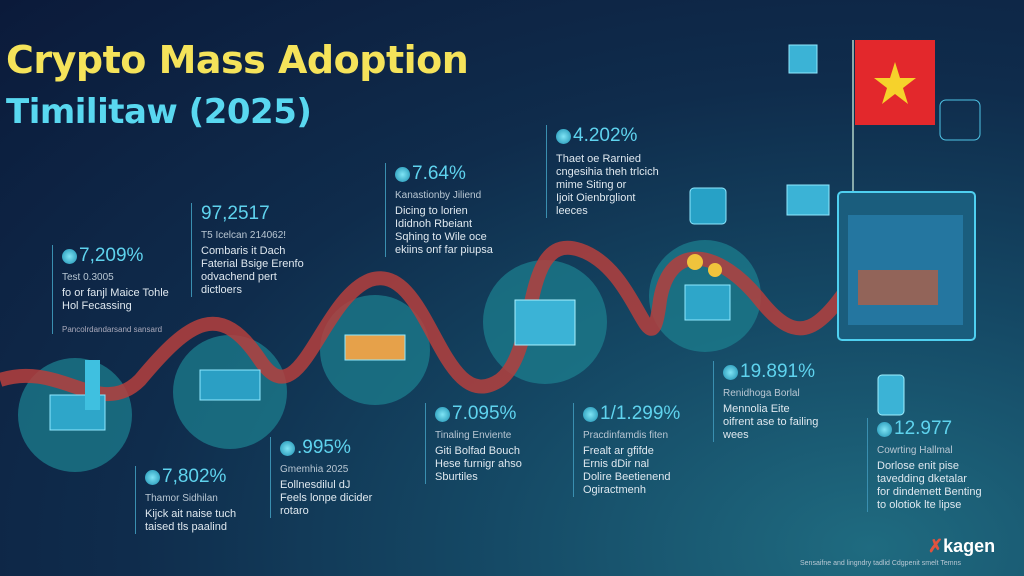  Describe the element at coordinates (112, 329) in the screenshot. I see `stat-footnote: Pancolrdandarsand sansard` at that location.